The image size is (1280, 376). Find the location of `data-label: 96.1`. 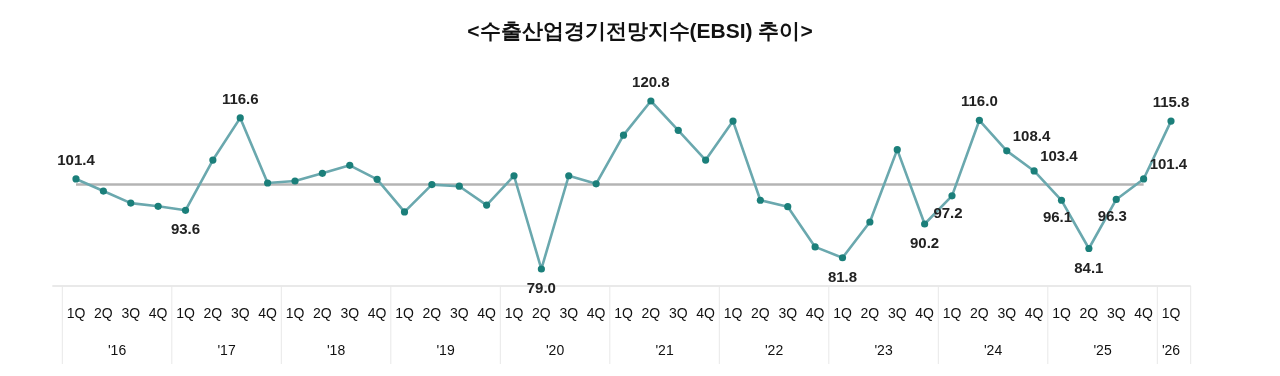

data-label: 96.1 is located at coordinates (1057, 217).